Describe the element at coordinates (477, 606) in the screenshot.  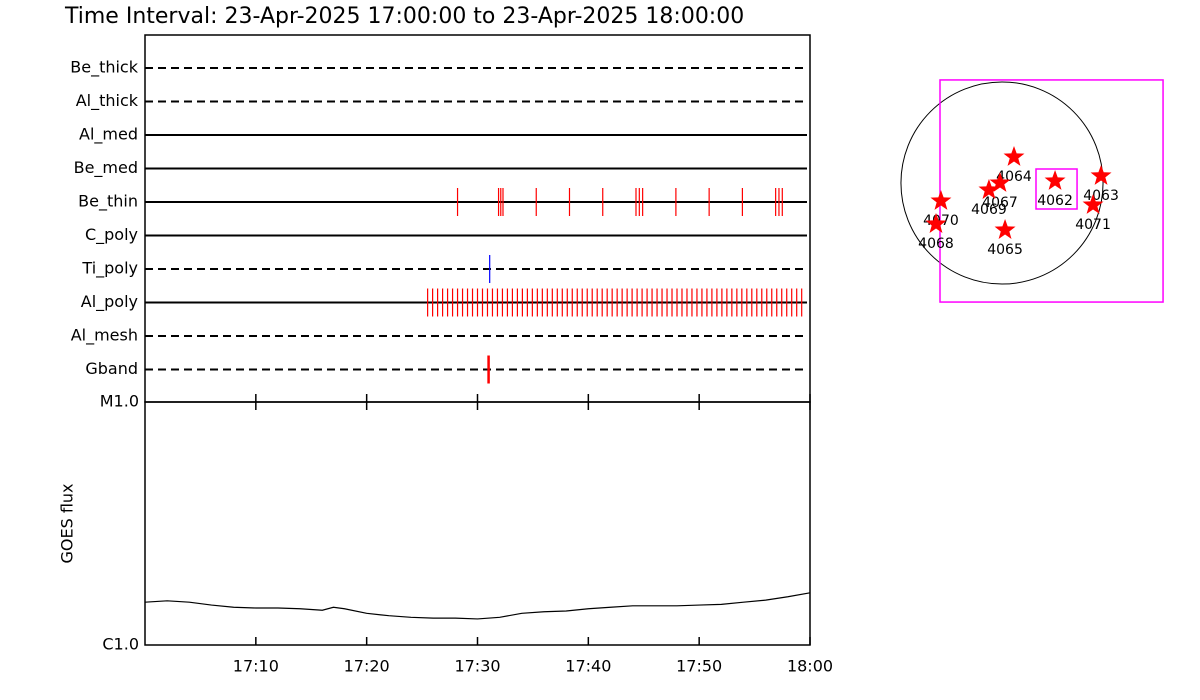
I see `goes-flux-line` at that location.